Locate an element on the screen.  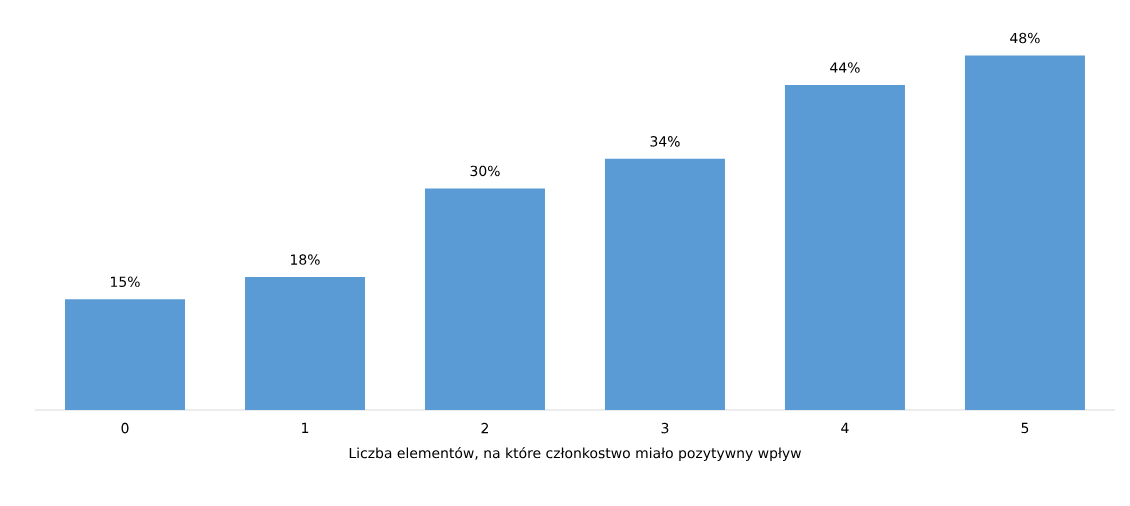
data-label: 48% is located at coordinates (1025, 38).